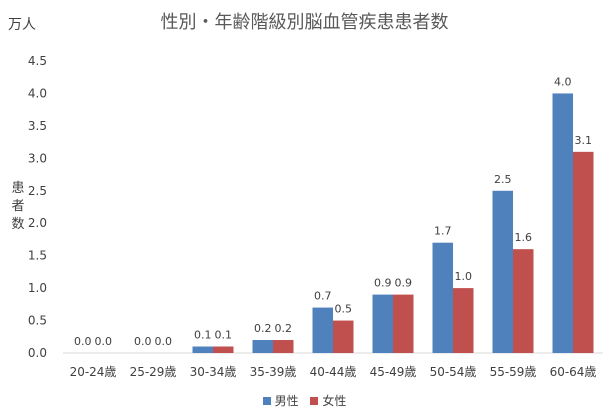  What do you see at coordinates (286, 401) in the screenshot?
I see `legend-label-male: 男性` at bounding box center [286, 401].